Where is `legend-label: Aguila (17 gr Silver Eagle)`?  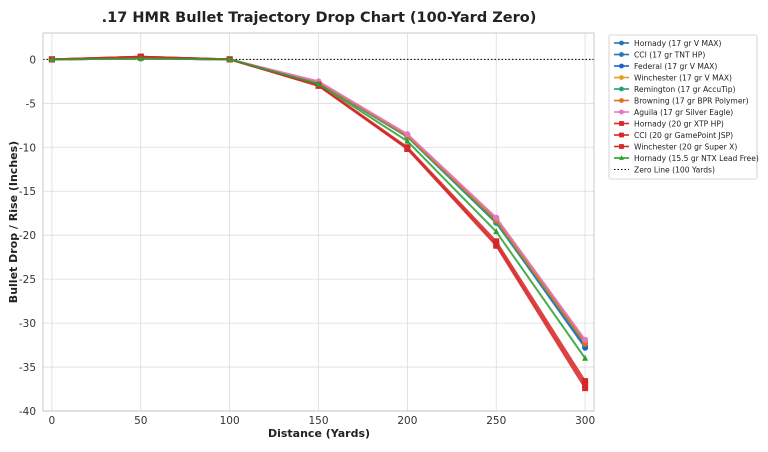 legend-label: Aguila (17 gr Silver Eagle) is located at coordinates (683, 112).